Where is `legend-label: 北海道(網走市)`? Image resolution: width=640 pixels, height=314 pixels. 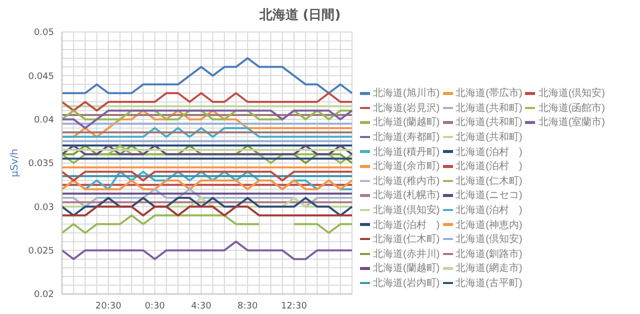
legend-label: 北海道(網走市) is located at coordinates (489, 269).